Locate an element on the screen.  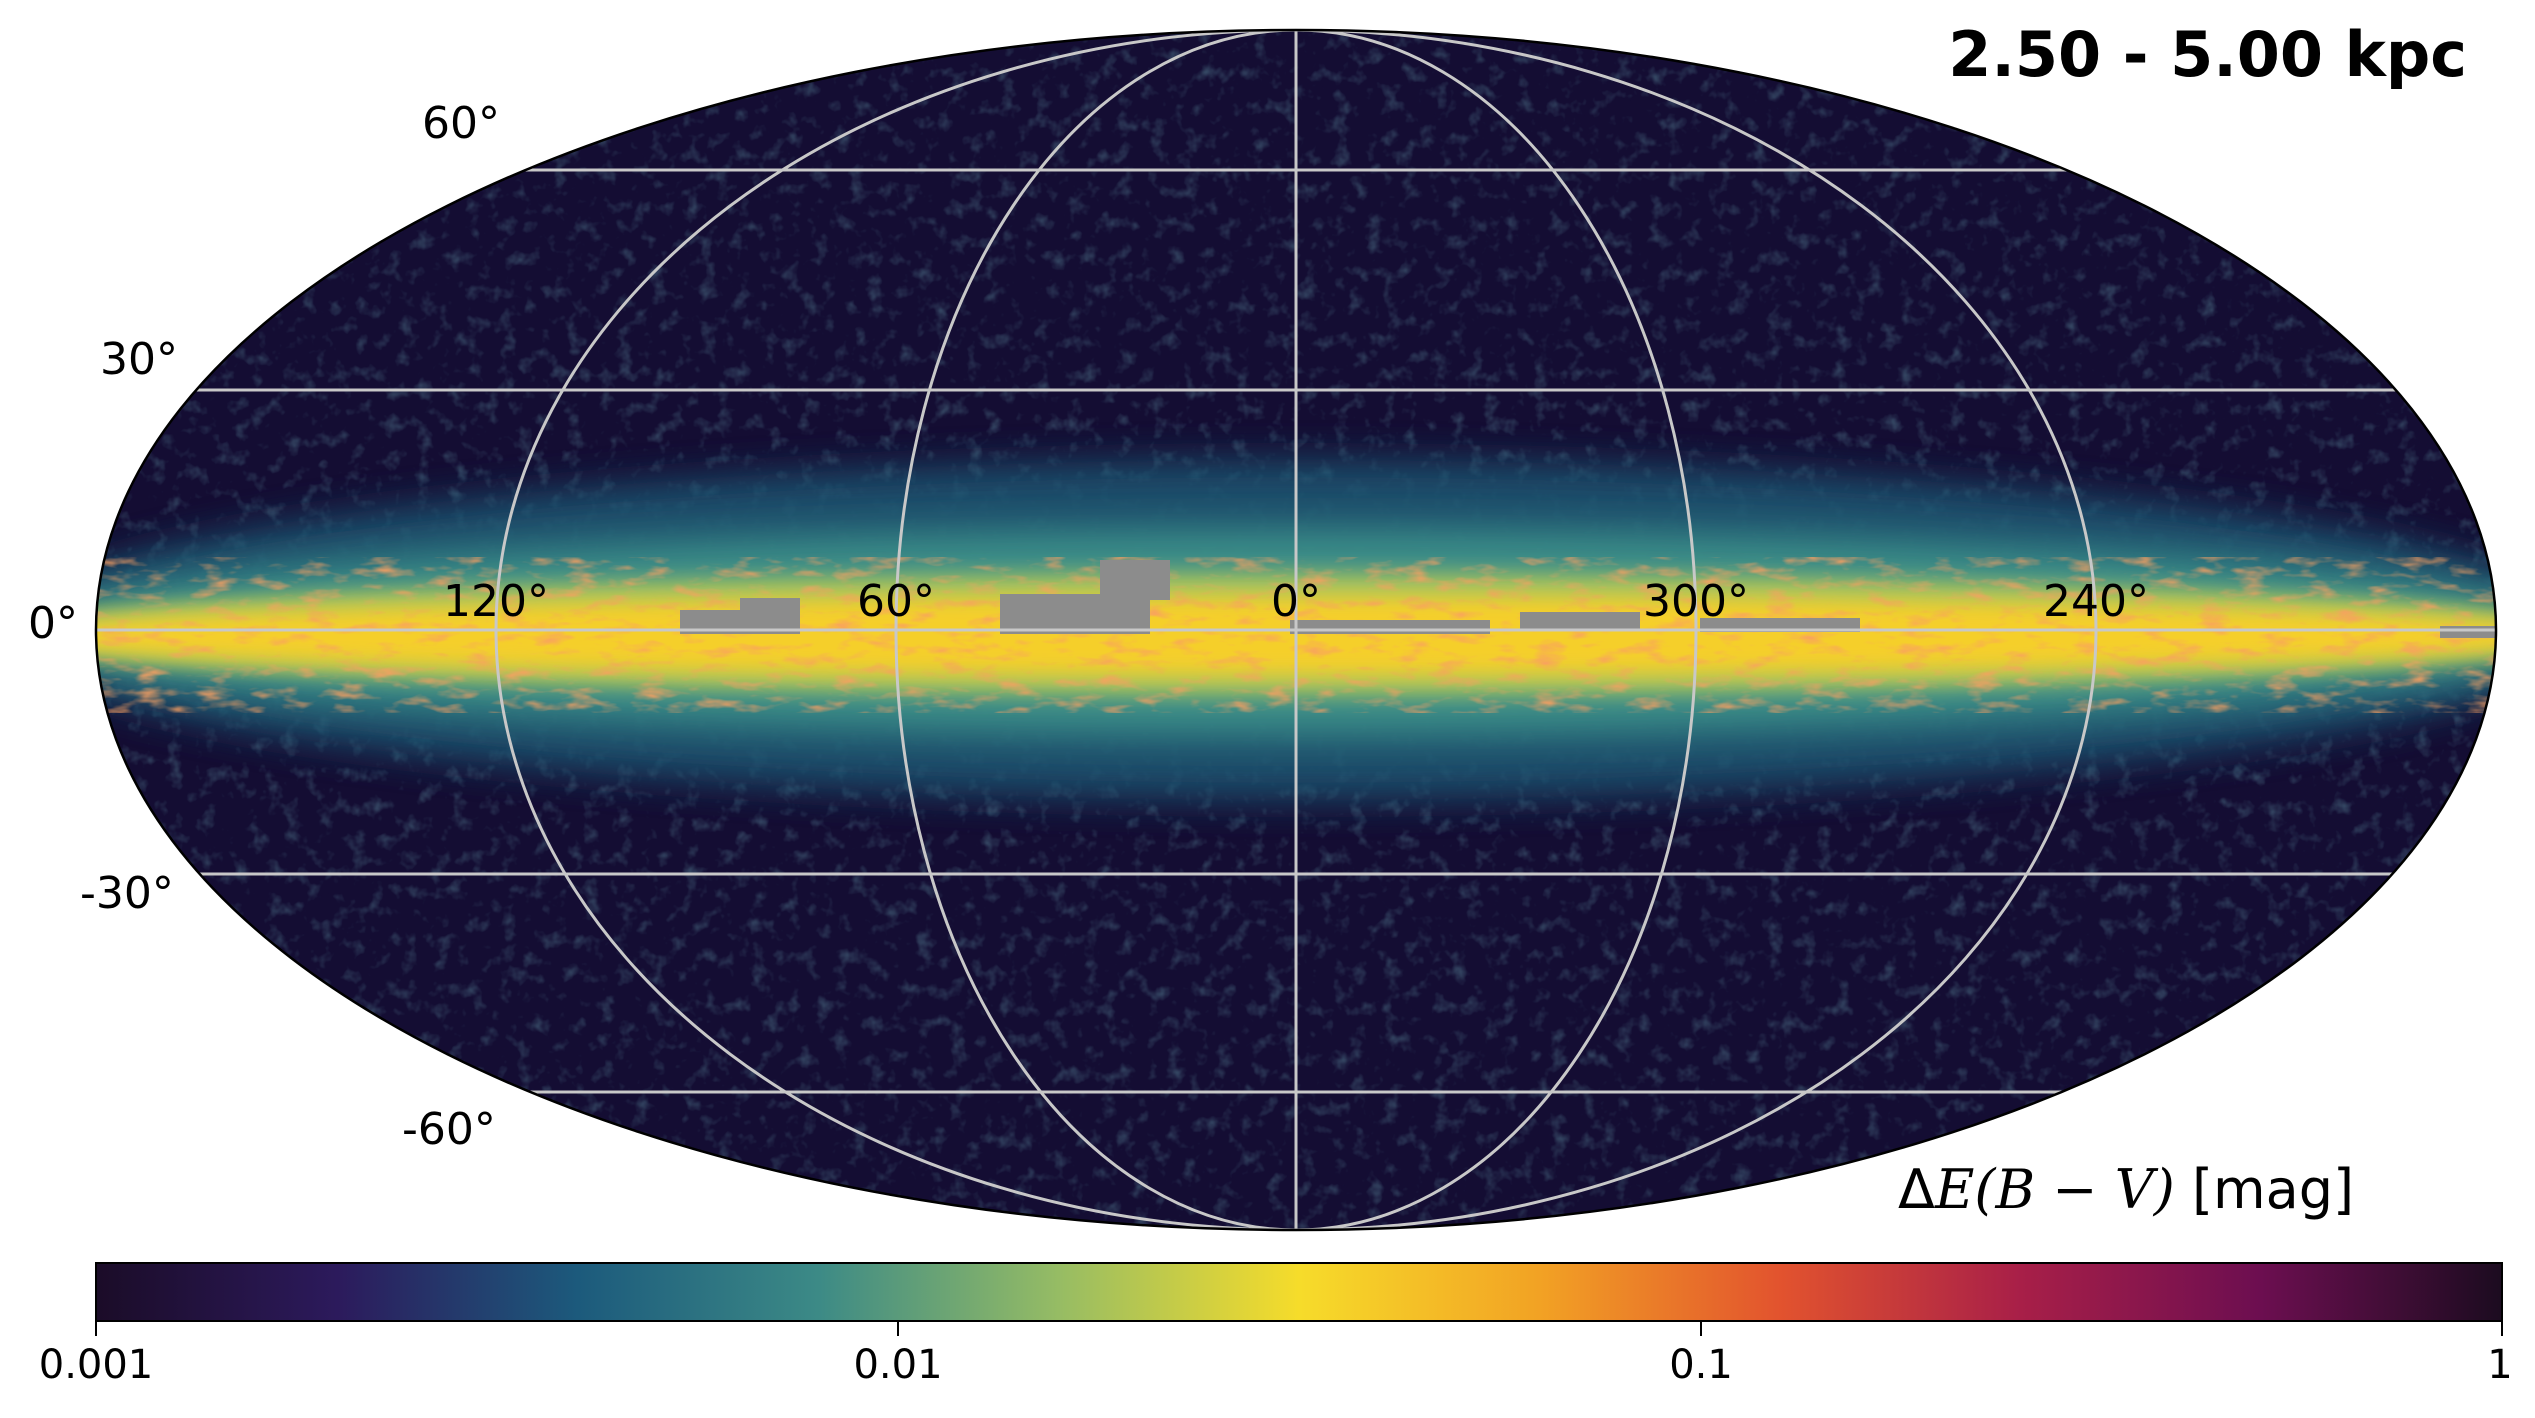
lat-label-30: 30° is located at coordinates (139, 359).